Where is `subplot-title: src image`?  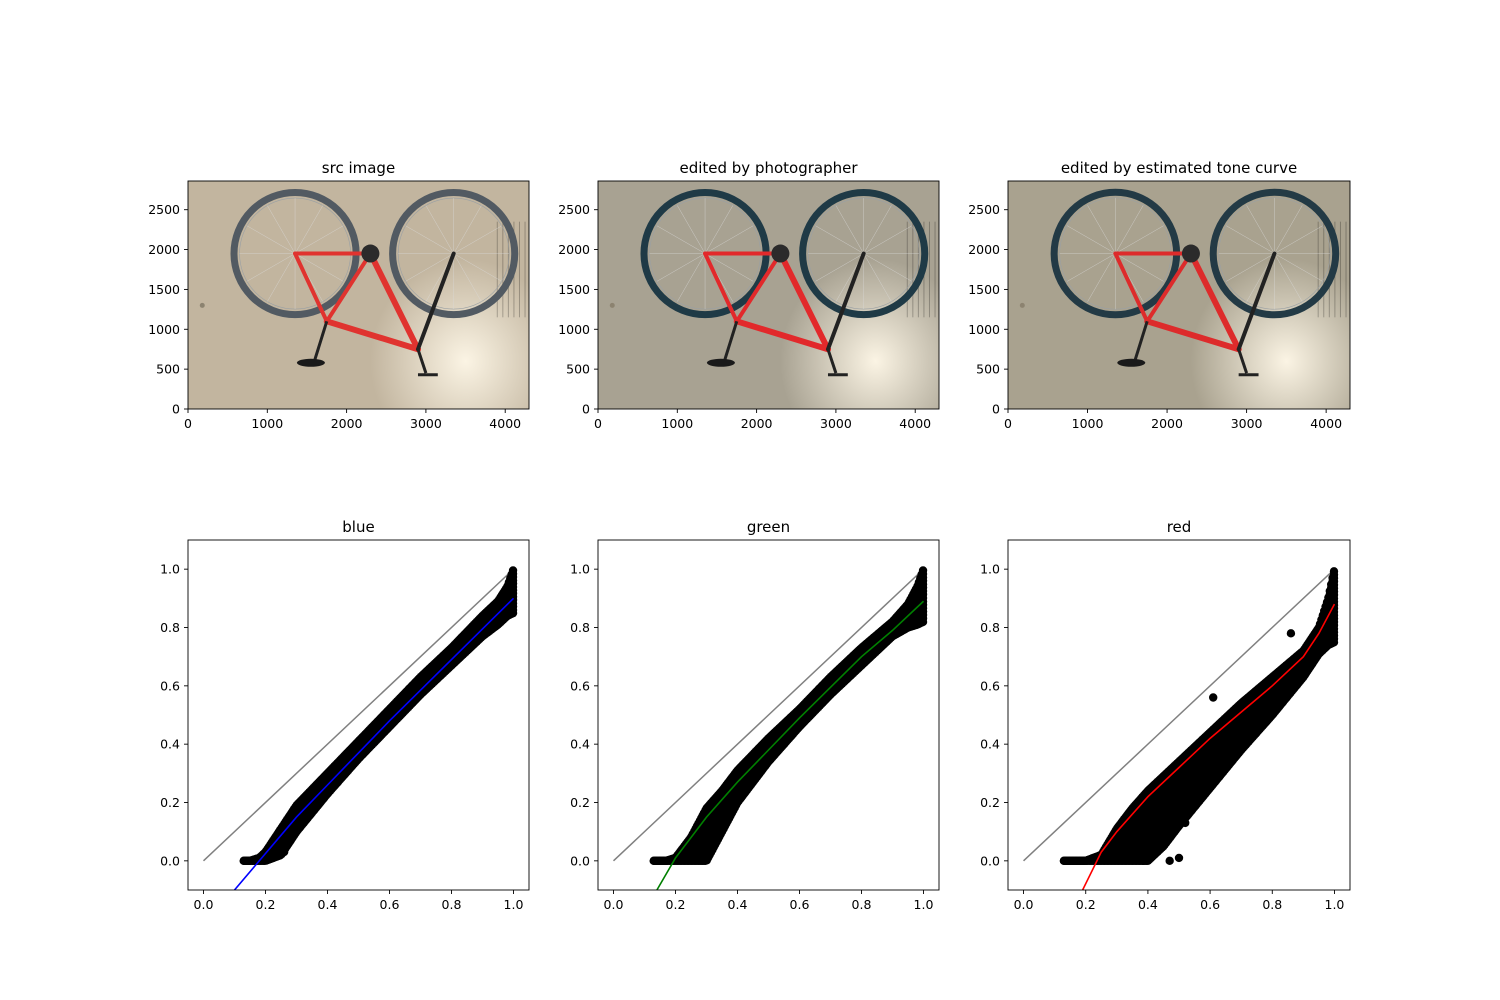 subplot-title: src image is located at coordinates (358, 168).